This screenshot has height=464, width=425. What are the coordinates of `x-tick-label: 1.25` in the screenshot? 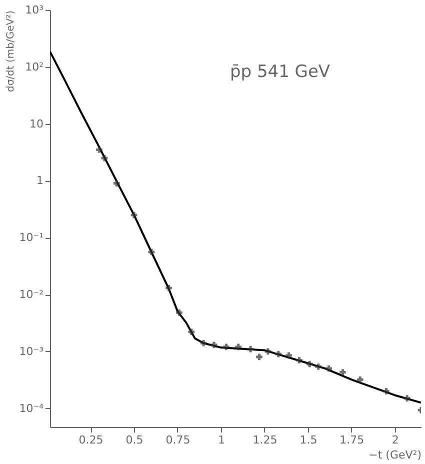 It's located at (265, 440).